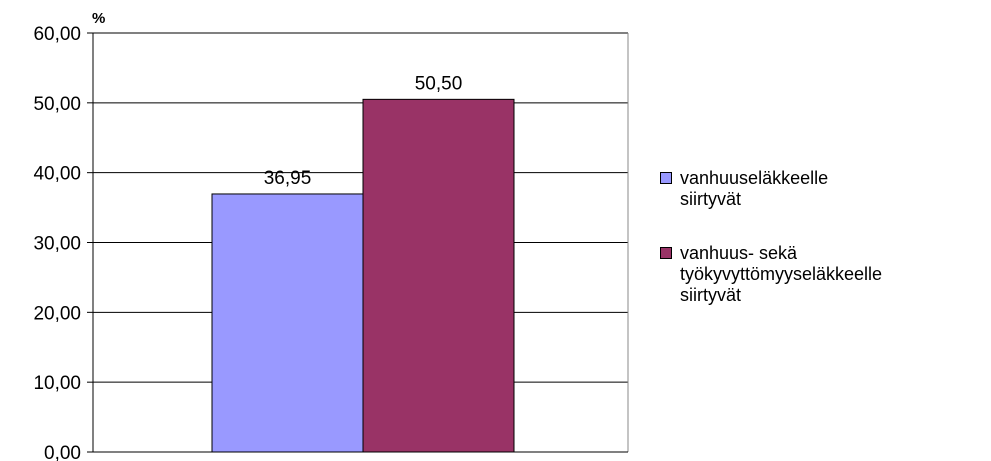 This screenshot has height=461, width=991. Describe the element at coordinates (98, 18) in the screenshot. I see `y-unit-label: %` at that location.